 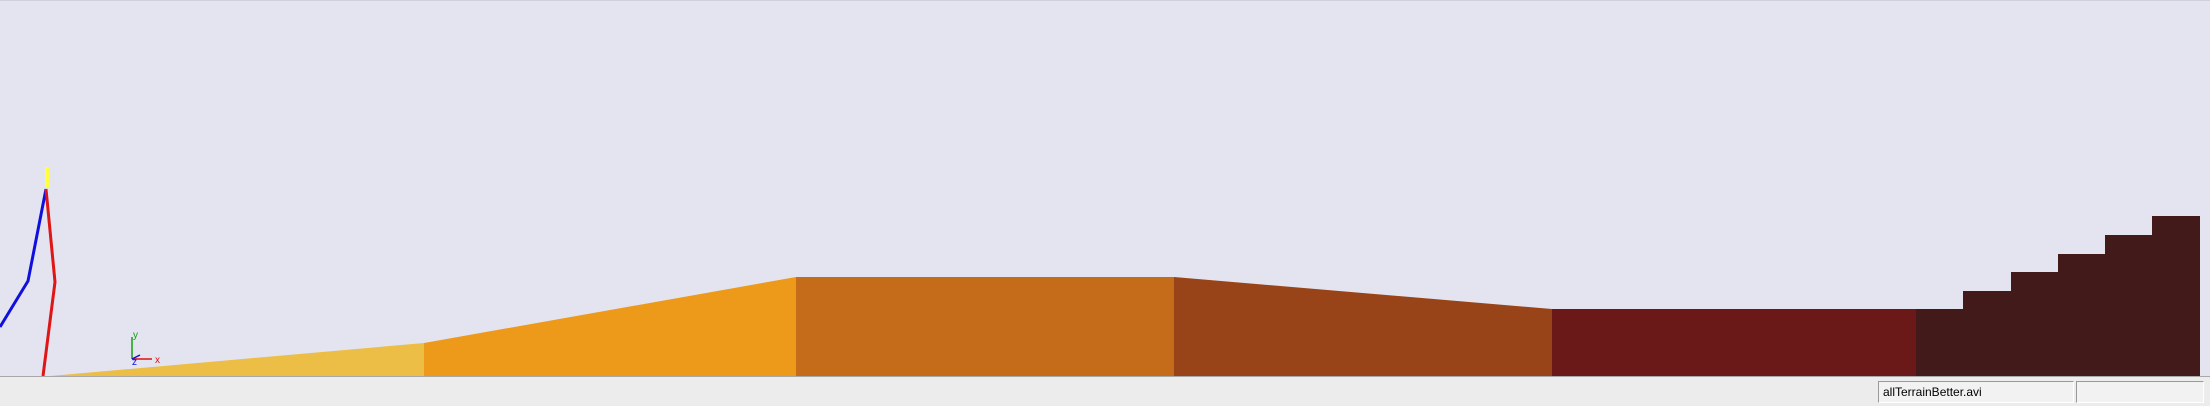 What do you see at coordinates (1363, 326) in the screenshot?
I see `terrain-slope-down` at bounding box center [1363, 326].